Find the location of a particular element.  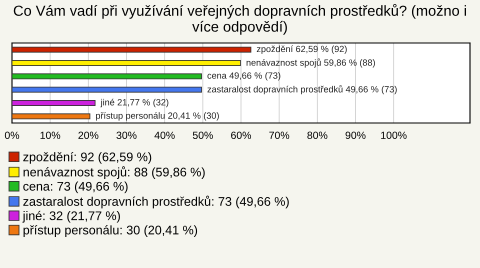

legend-label: cena: 73 (49,66 %) is located at coordinates (75, 188).